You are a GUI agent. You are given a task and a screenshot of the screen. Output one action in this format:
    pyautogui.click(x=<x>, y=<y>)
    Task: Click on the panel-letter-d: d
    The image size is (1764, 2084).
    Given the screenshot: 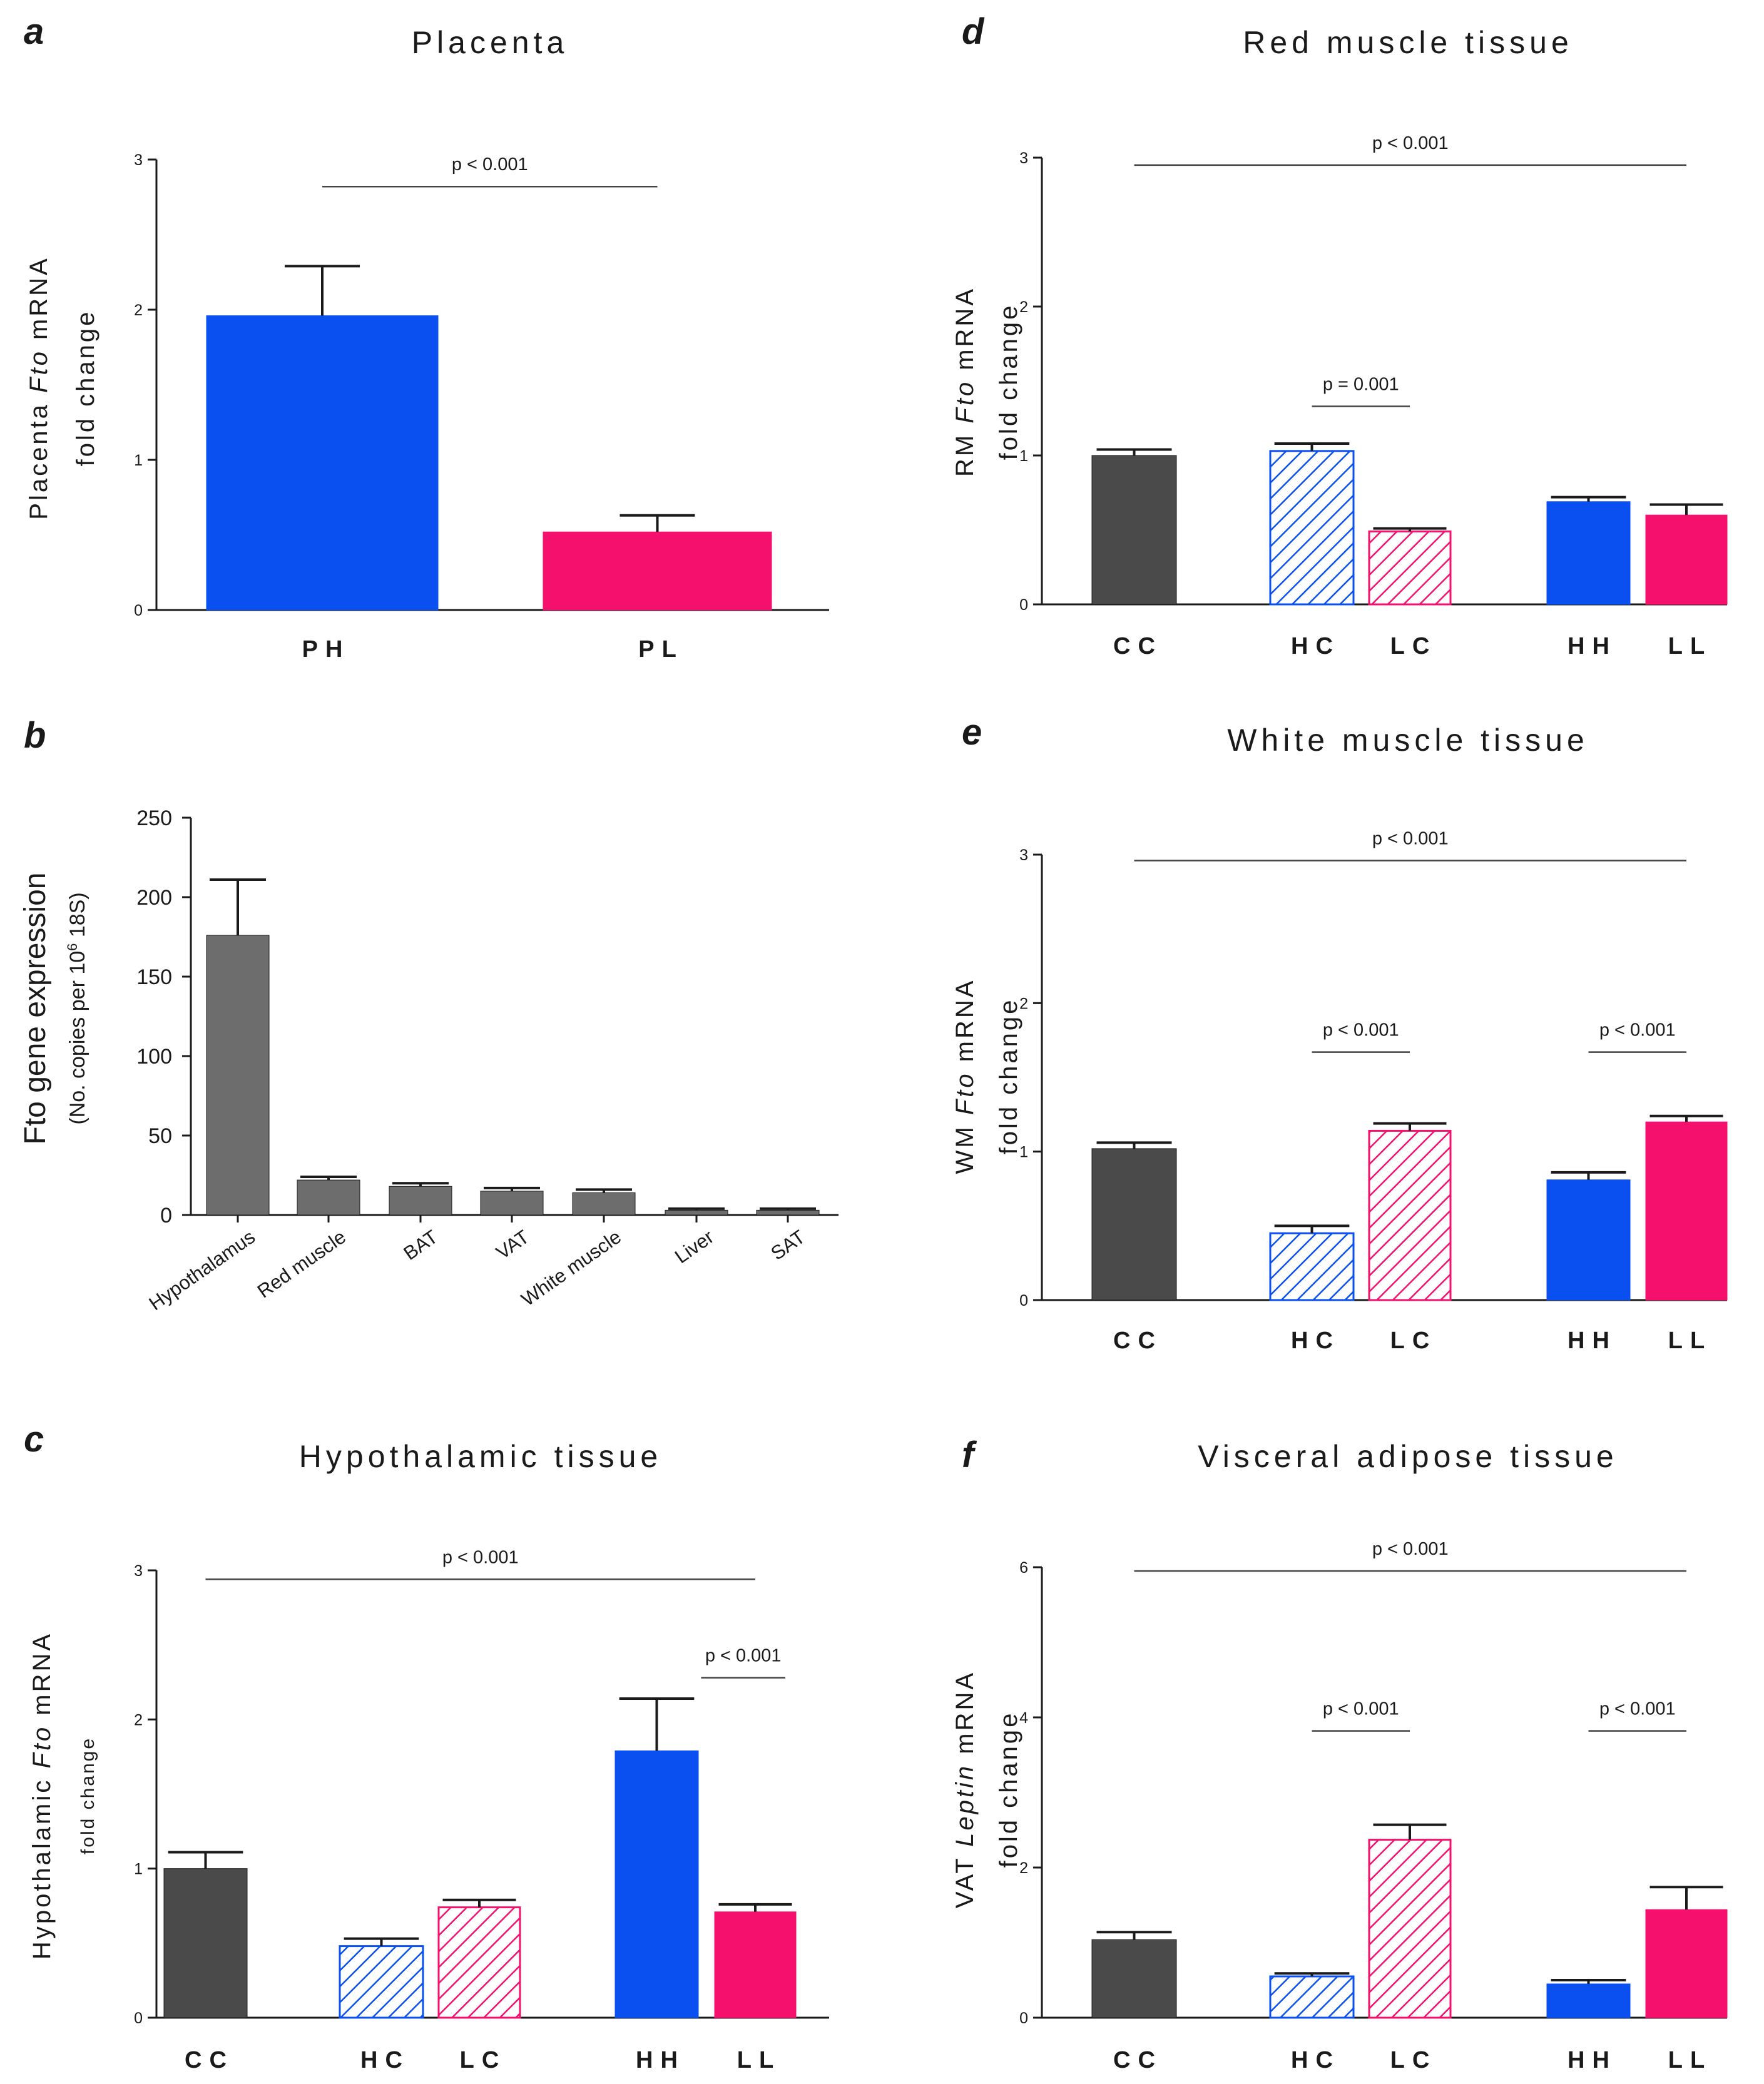 What is the action you would take?
    pyautogui.click(x=973, y=32)
    